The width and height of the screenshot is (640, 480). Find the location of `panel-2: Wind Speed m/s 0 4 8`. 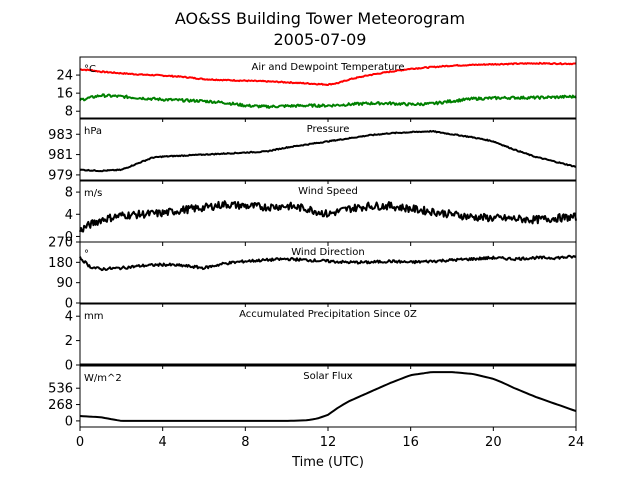

panel-2: Wind Speed m/s 0 4 8 is located at coordinates (321, 213).